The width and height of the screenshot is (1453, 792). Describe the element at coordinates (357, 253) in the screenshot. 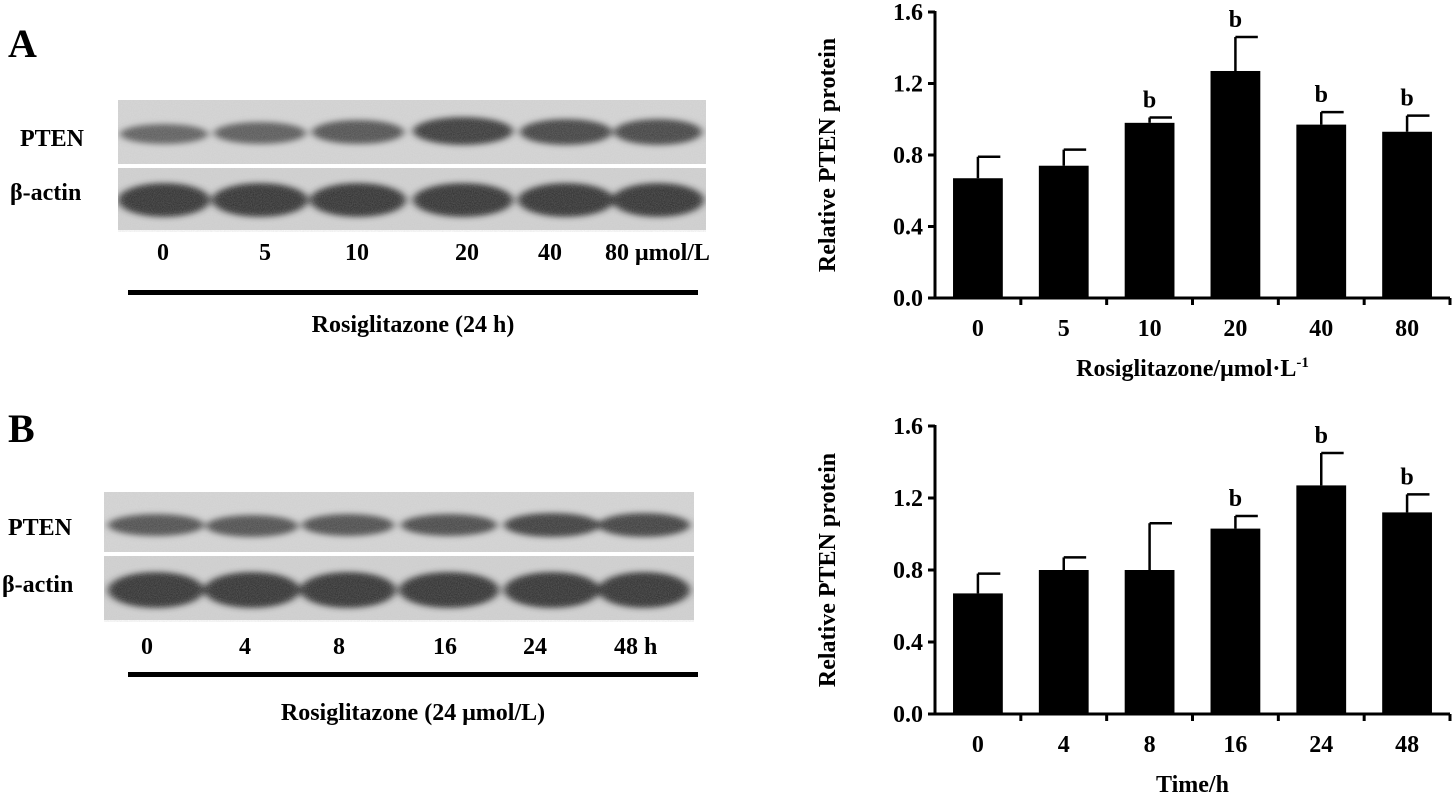

I see `lane-label: 10` at that location.